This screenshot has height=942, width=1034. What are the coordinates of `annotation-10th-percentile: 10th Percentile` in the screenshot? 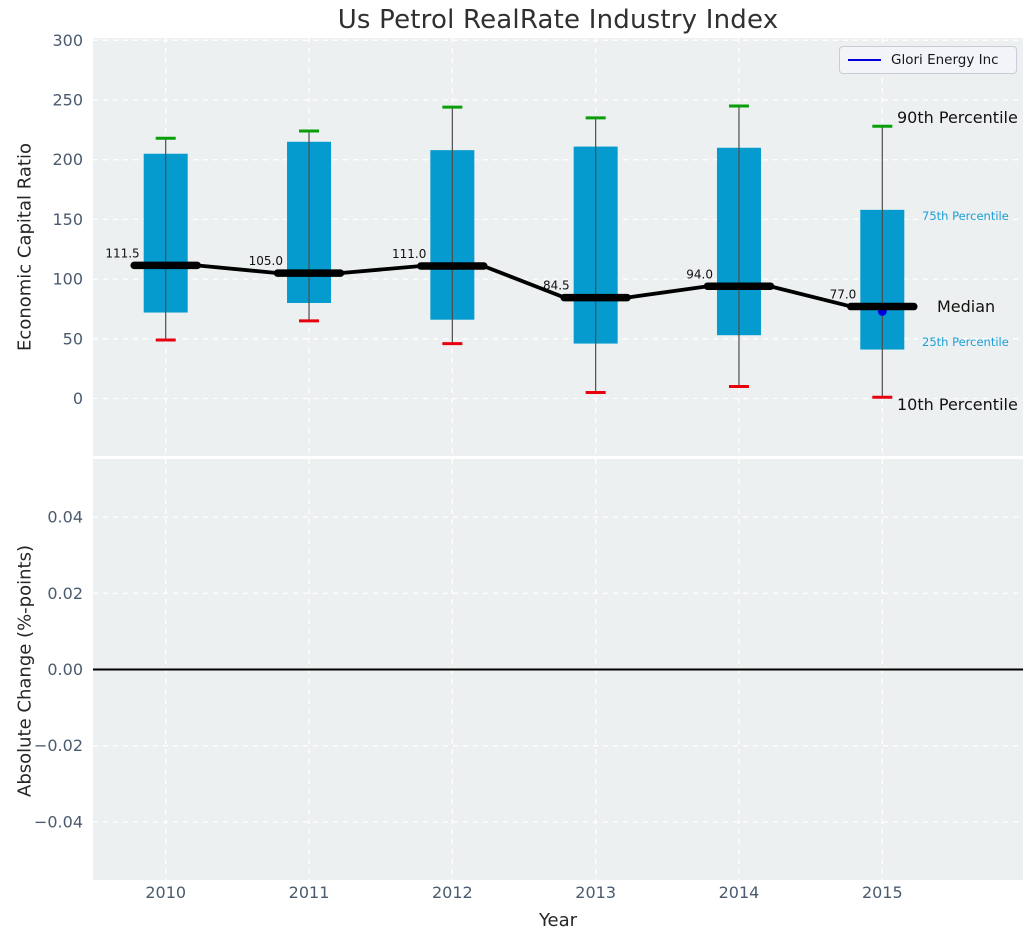 It's located at (957, 404).